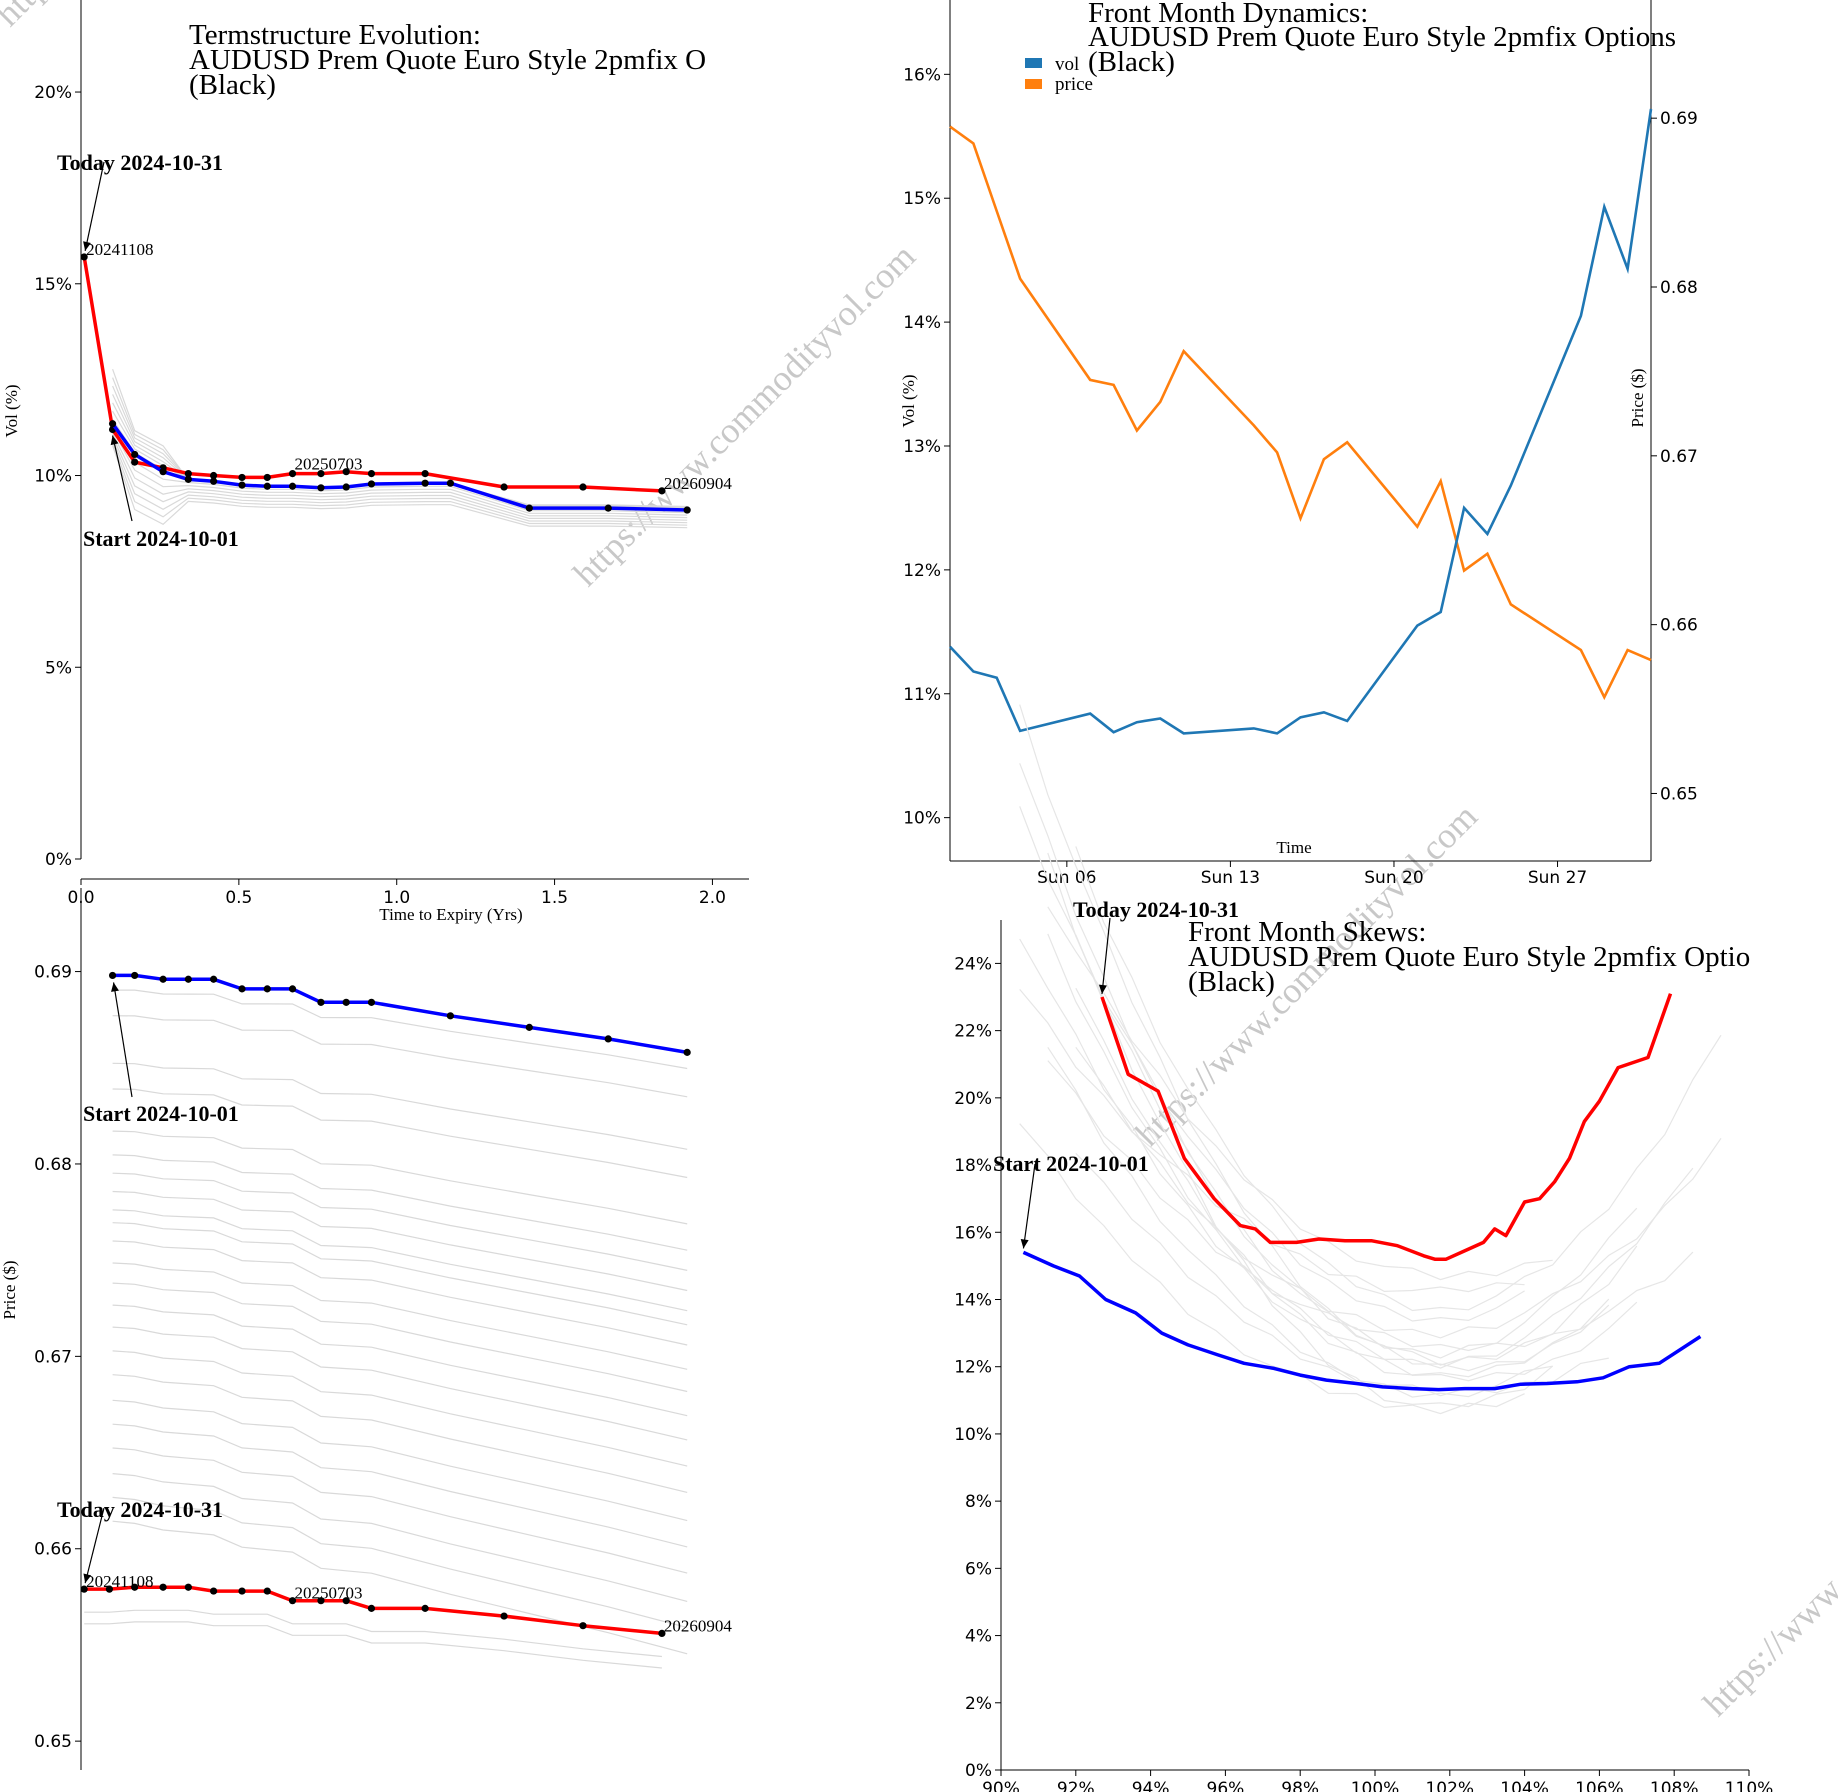 This screenshot has width=1838, height=1792. I want to click on dynamics-y2-tick-label: 0.68, so click(1679, 288).